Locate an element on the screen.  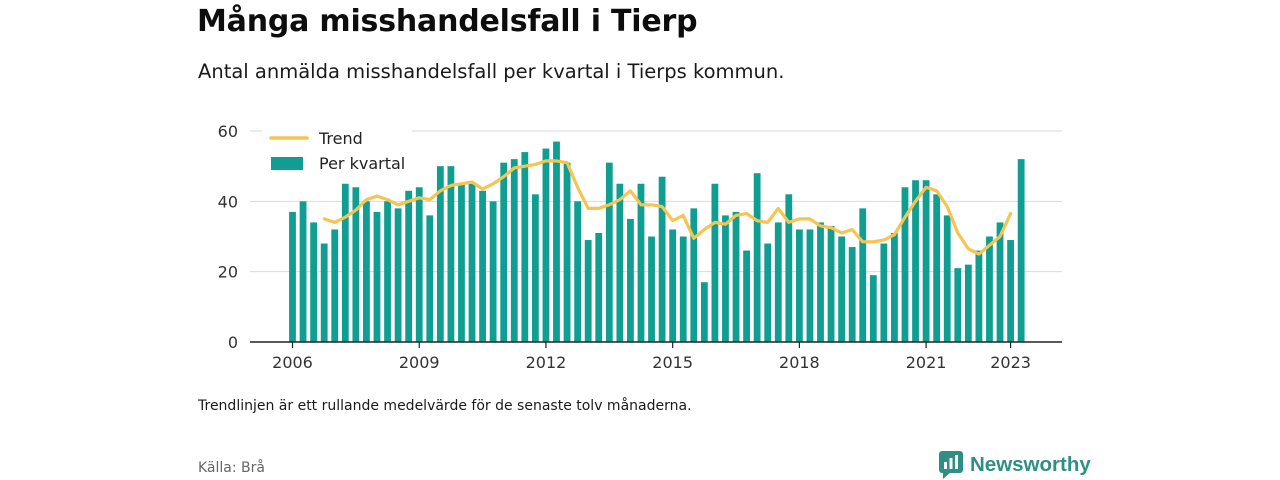
y-tick-label: 20 is located at coordinates (228, 272).